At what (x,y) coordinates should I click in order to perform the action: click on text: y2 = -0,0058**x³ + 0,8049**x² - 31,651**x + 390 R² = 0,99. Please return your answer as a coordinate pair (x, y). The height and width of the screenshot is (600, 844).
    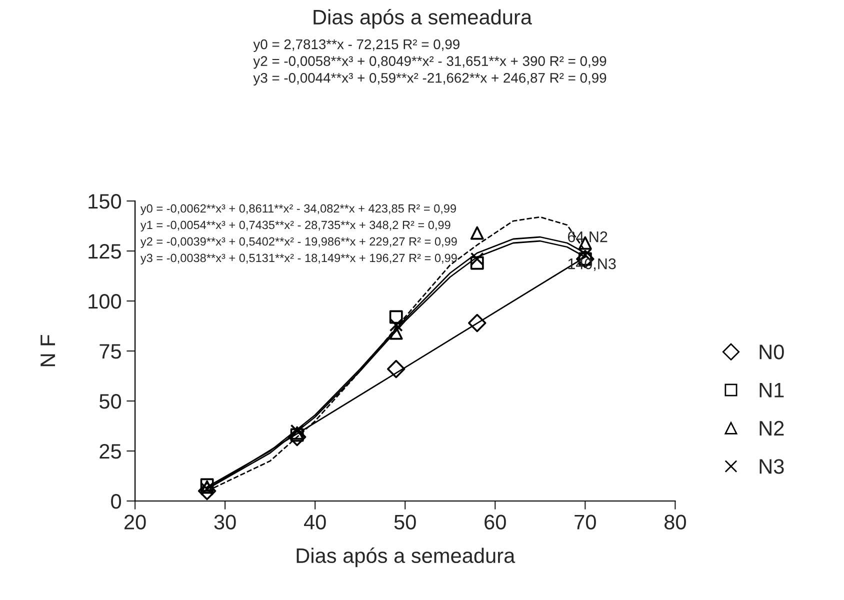
    Looking at the image, I should click on (429, 62).